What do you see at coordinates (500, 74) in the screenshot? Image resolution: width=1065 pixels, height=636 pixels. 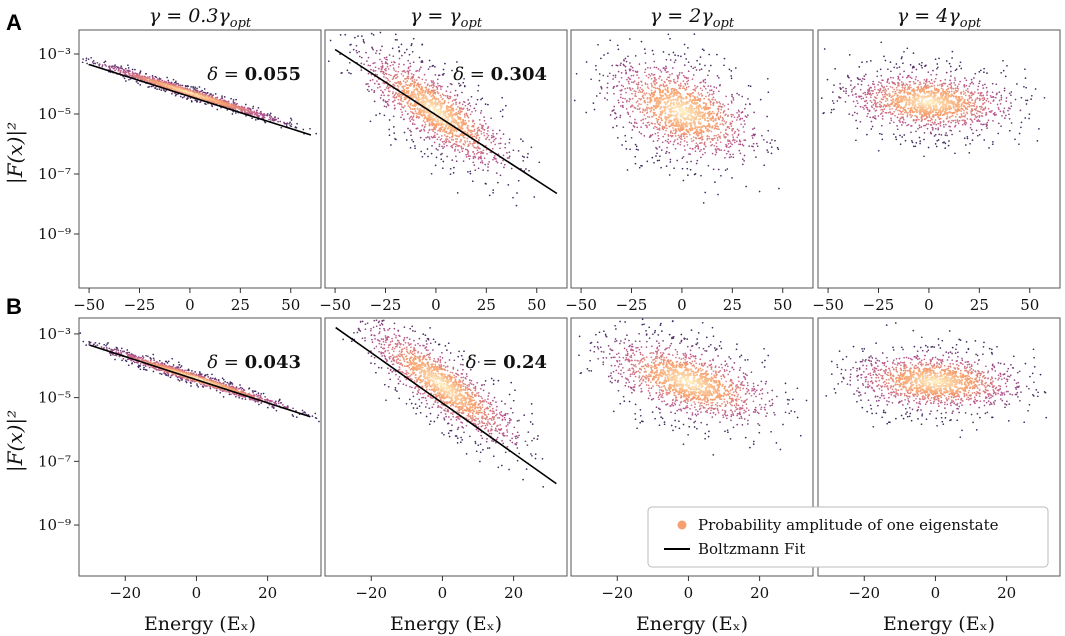 I see `delta-annotation: δ = 0.304` at bounding box center [500, 74].